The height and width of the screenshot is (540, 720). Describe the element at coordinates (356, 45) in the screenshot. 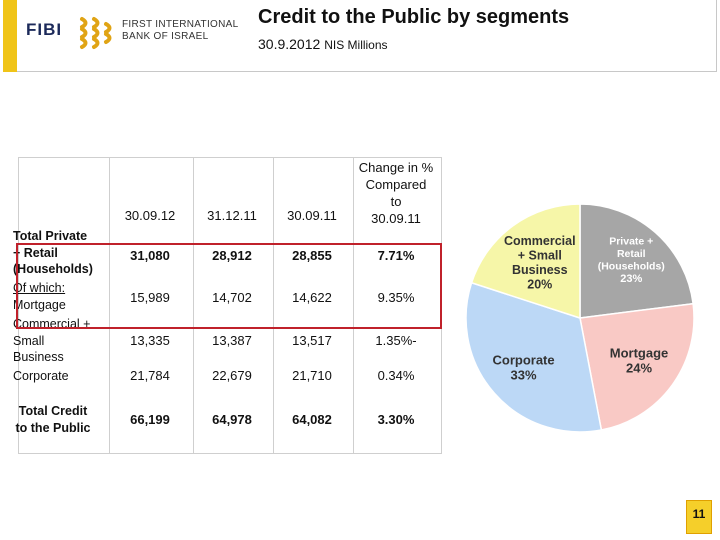

I see `subtitle-unit: NIS Millions` at that location.